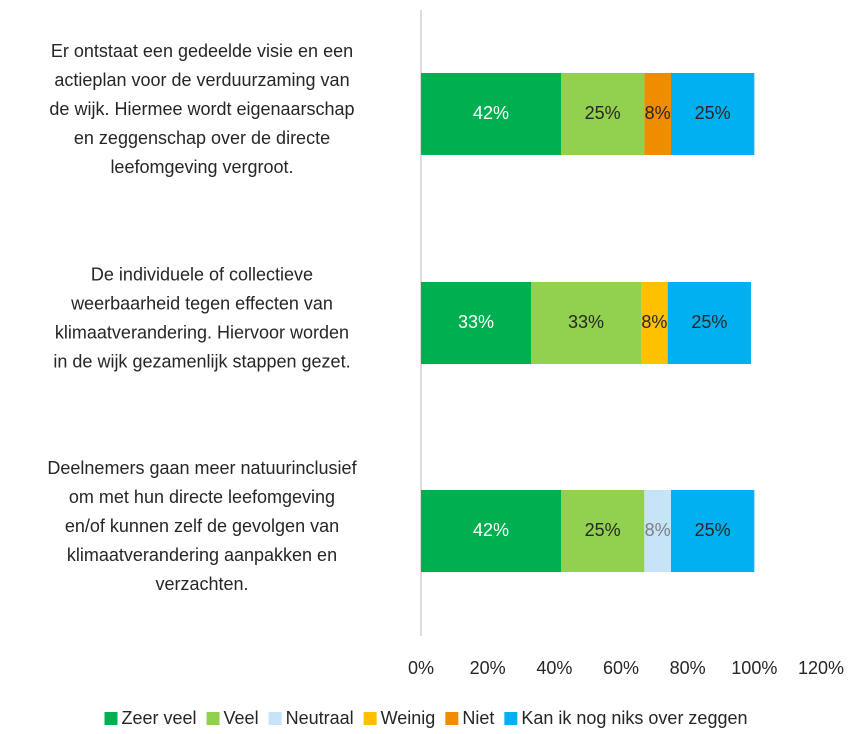 This screenshot has height=734, width=852. I want to click on legend-label: Niet, so click(478, 718).